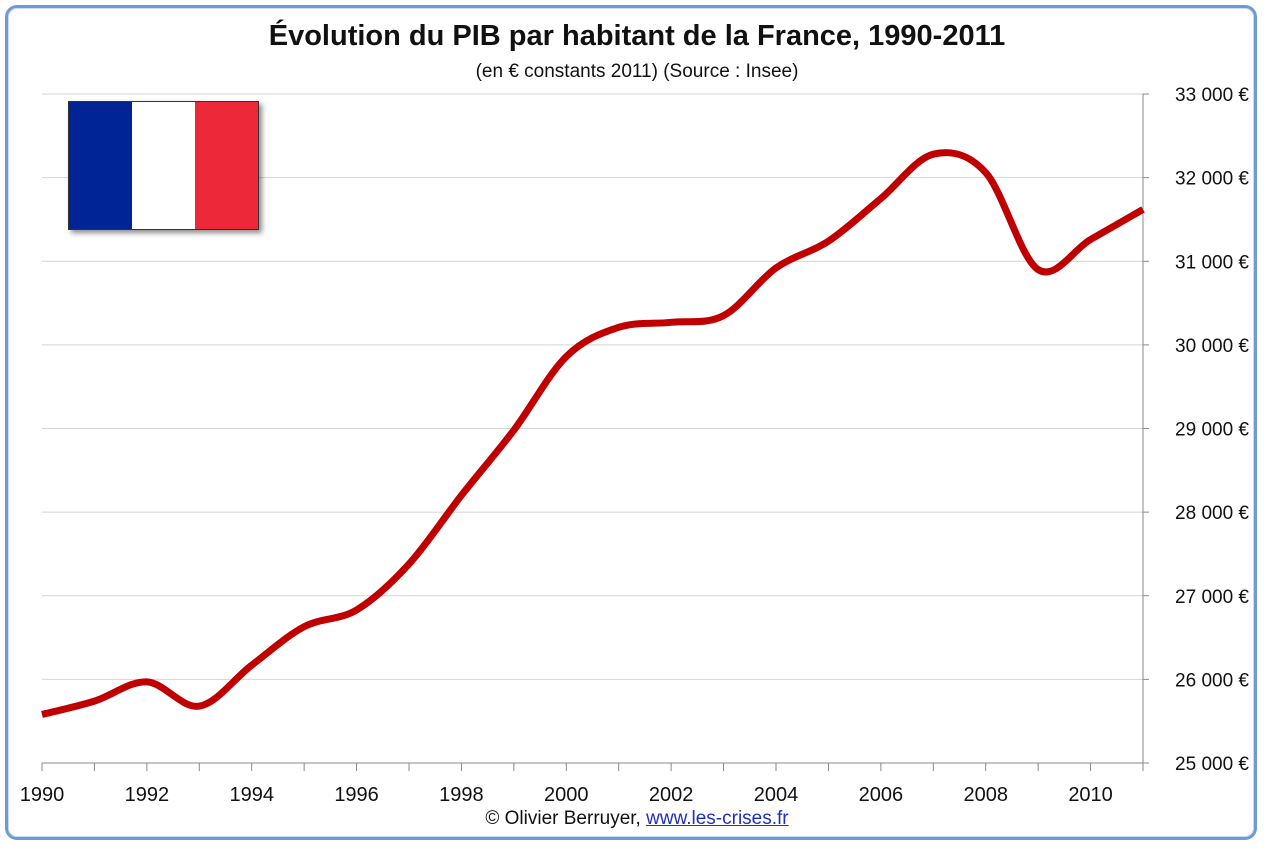 This screenshot has width=1274, height=853. I want to click on y-tick-label: 27 000 €, so click(1212, 597).